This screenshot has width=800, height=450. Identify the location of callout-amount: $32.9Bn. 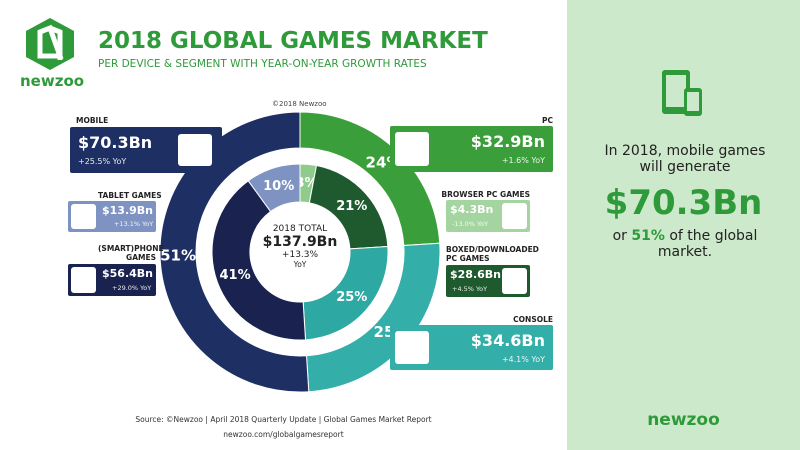
(507, 141).